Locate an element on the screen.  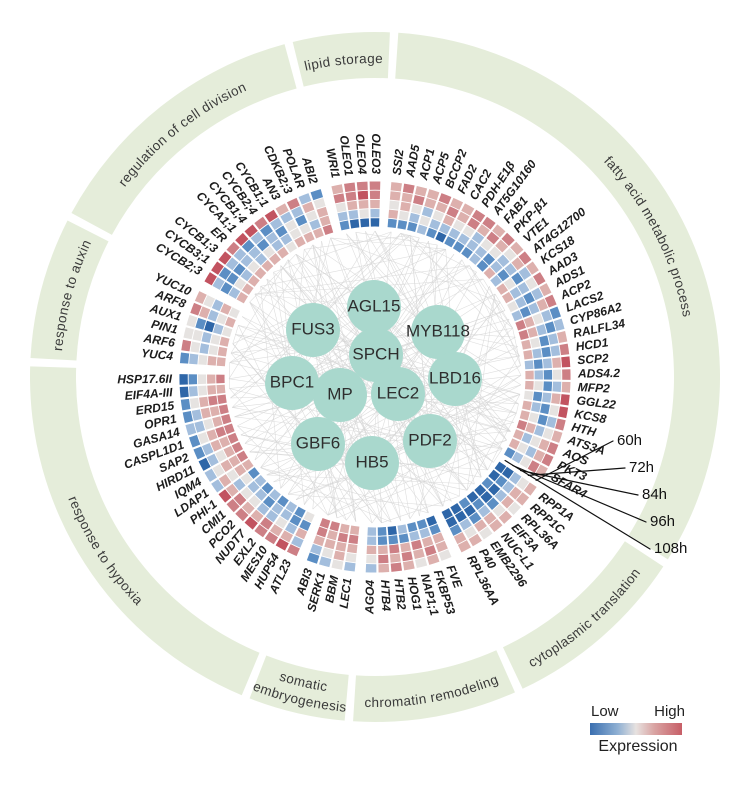
network-node is located at coordinates (438, 332).